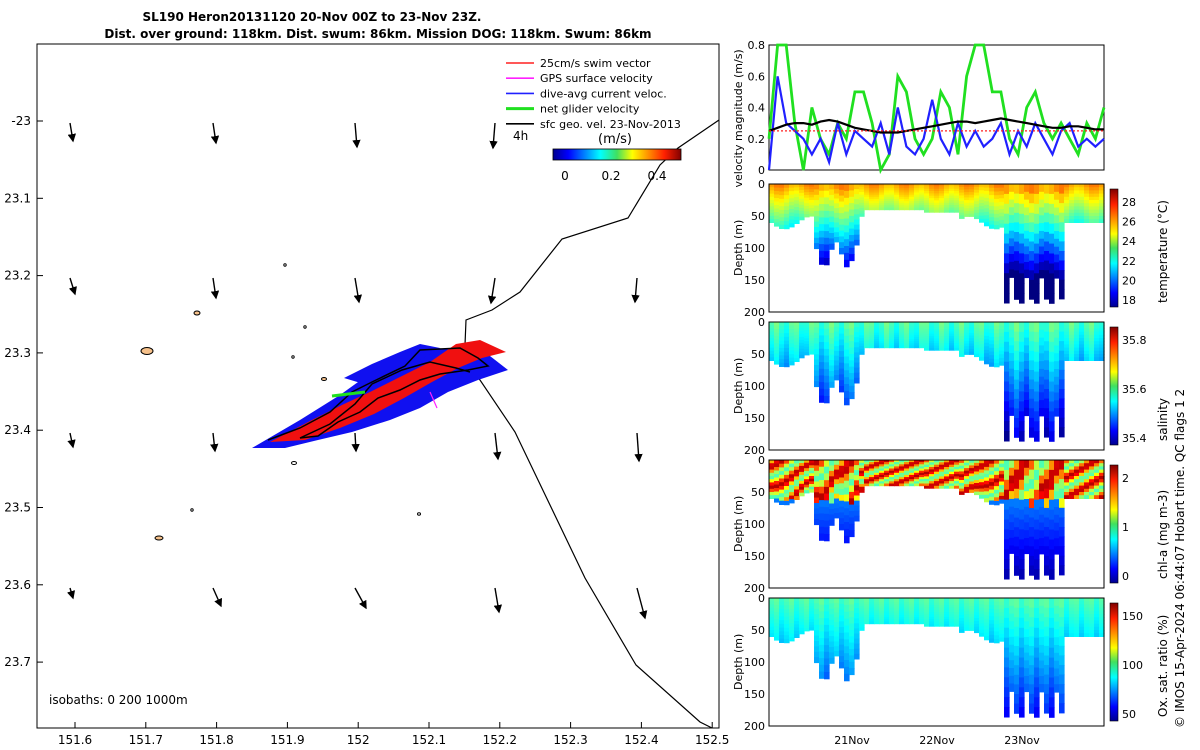  What do you see at coordinates (642, 603) in the screenshot?
I see `geostrophic-vector` at bounding box center [642, 603].